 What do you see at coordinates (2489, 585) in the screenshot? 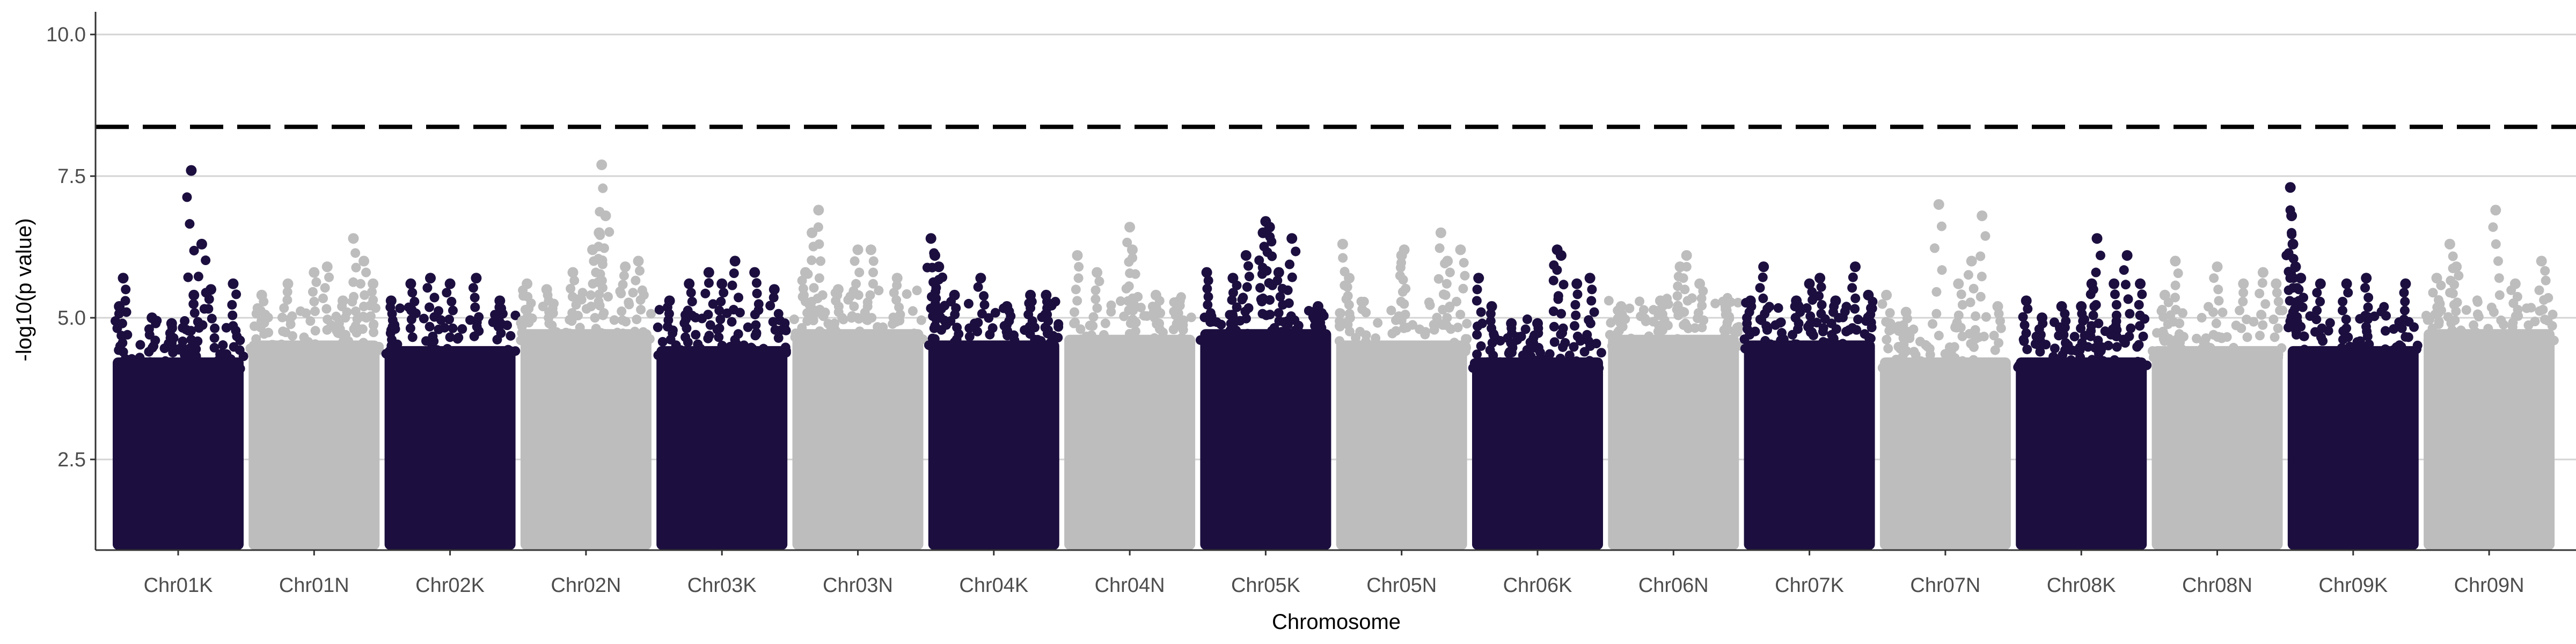
I see `x-tick-label: Chr09N` at bounding box center [2489, 585].